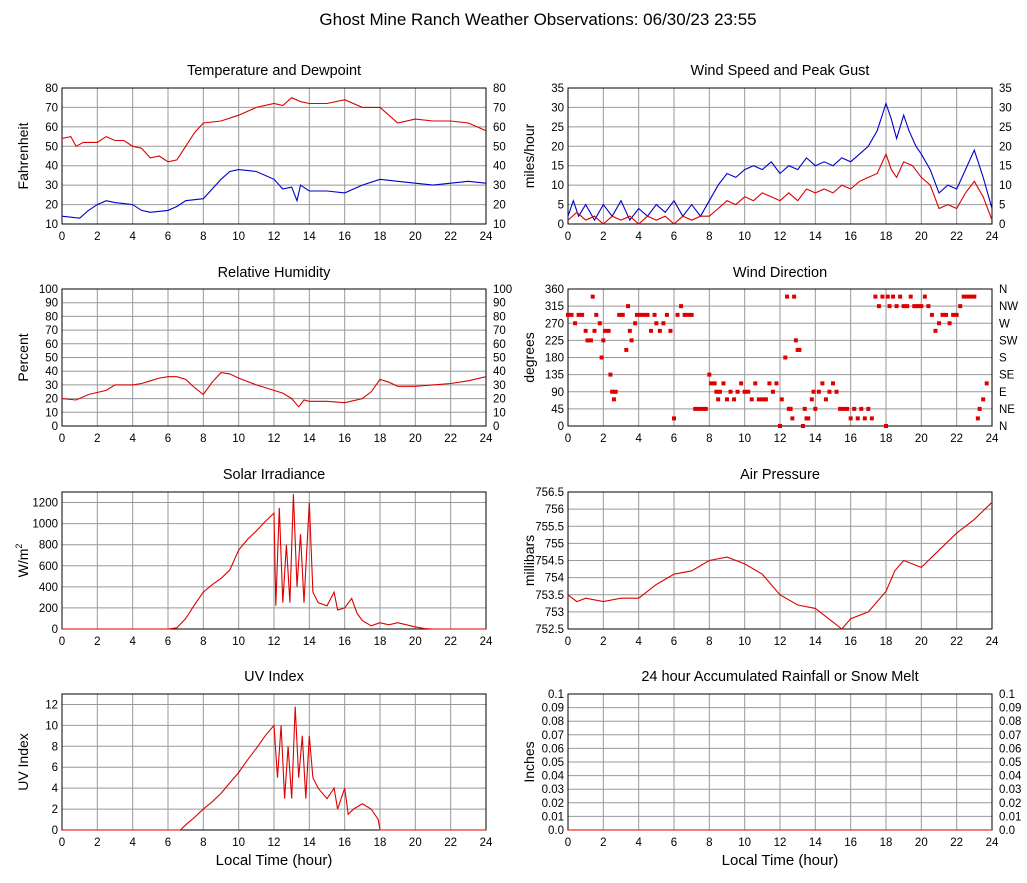 This screenshot has width=1027, height=883. I want to click on right-tick-label: 0.03, so click(1010, 790).